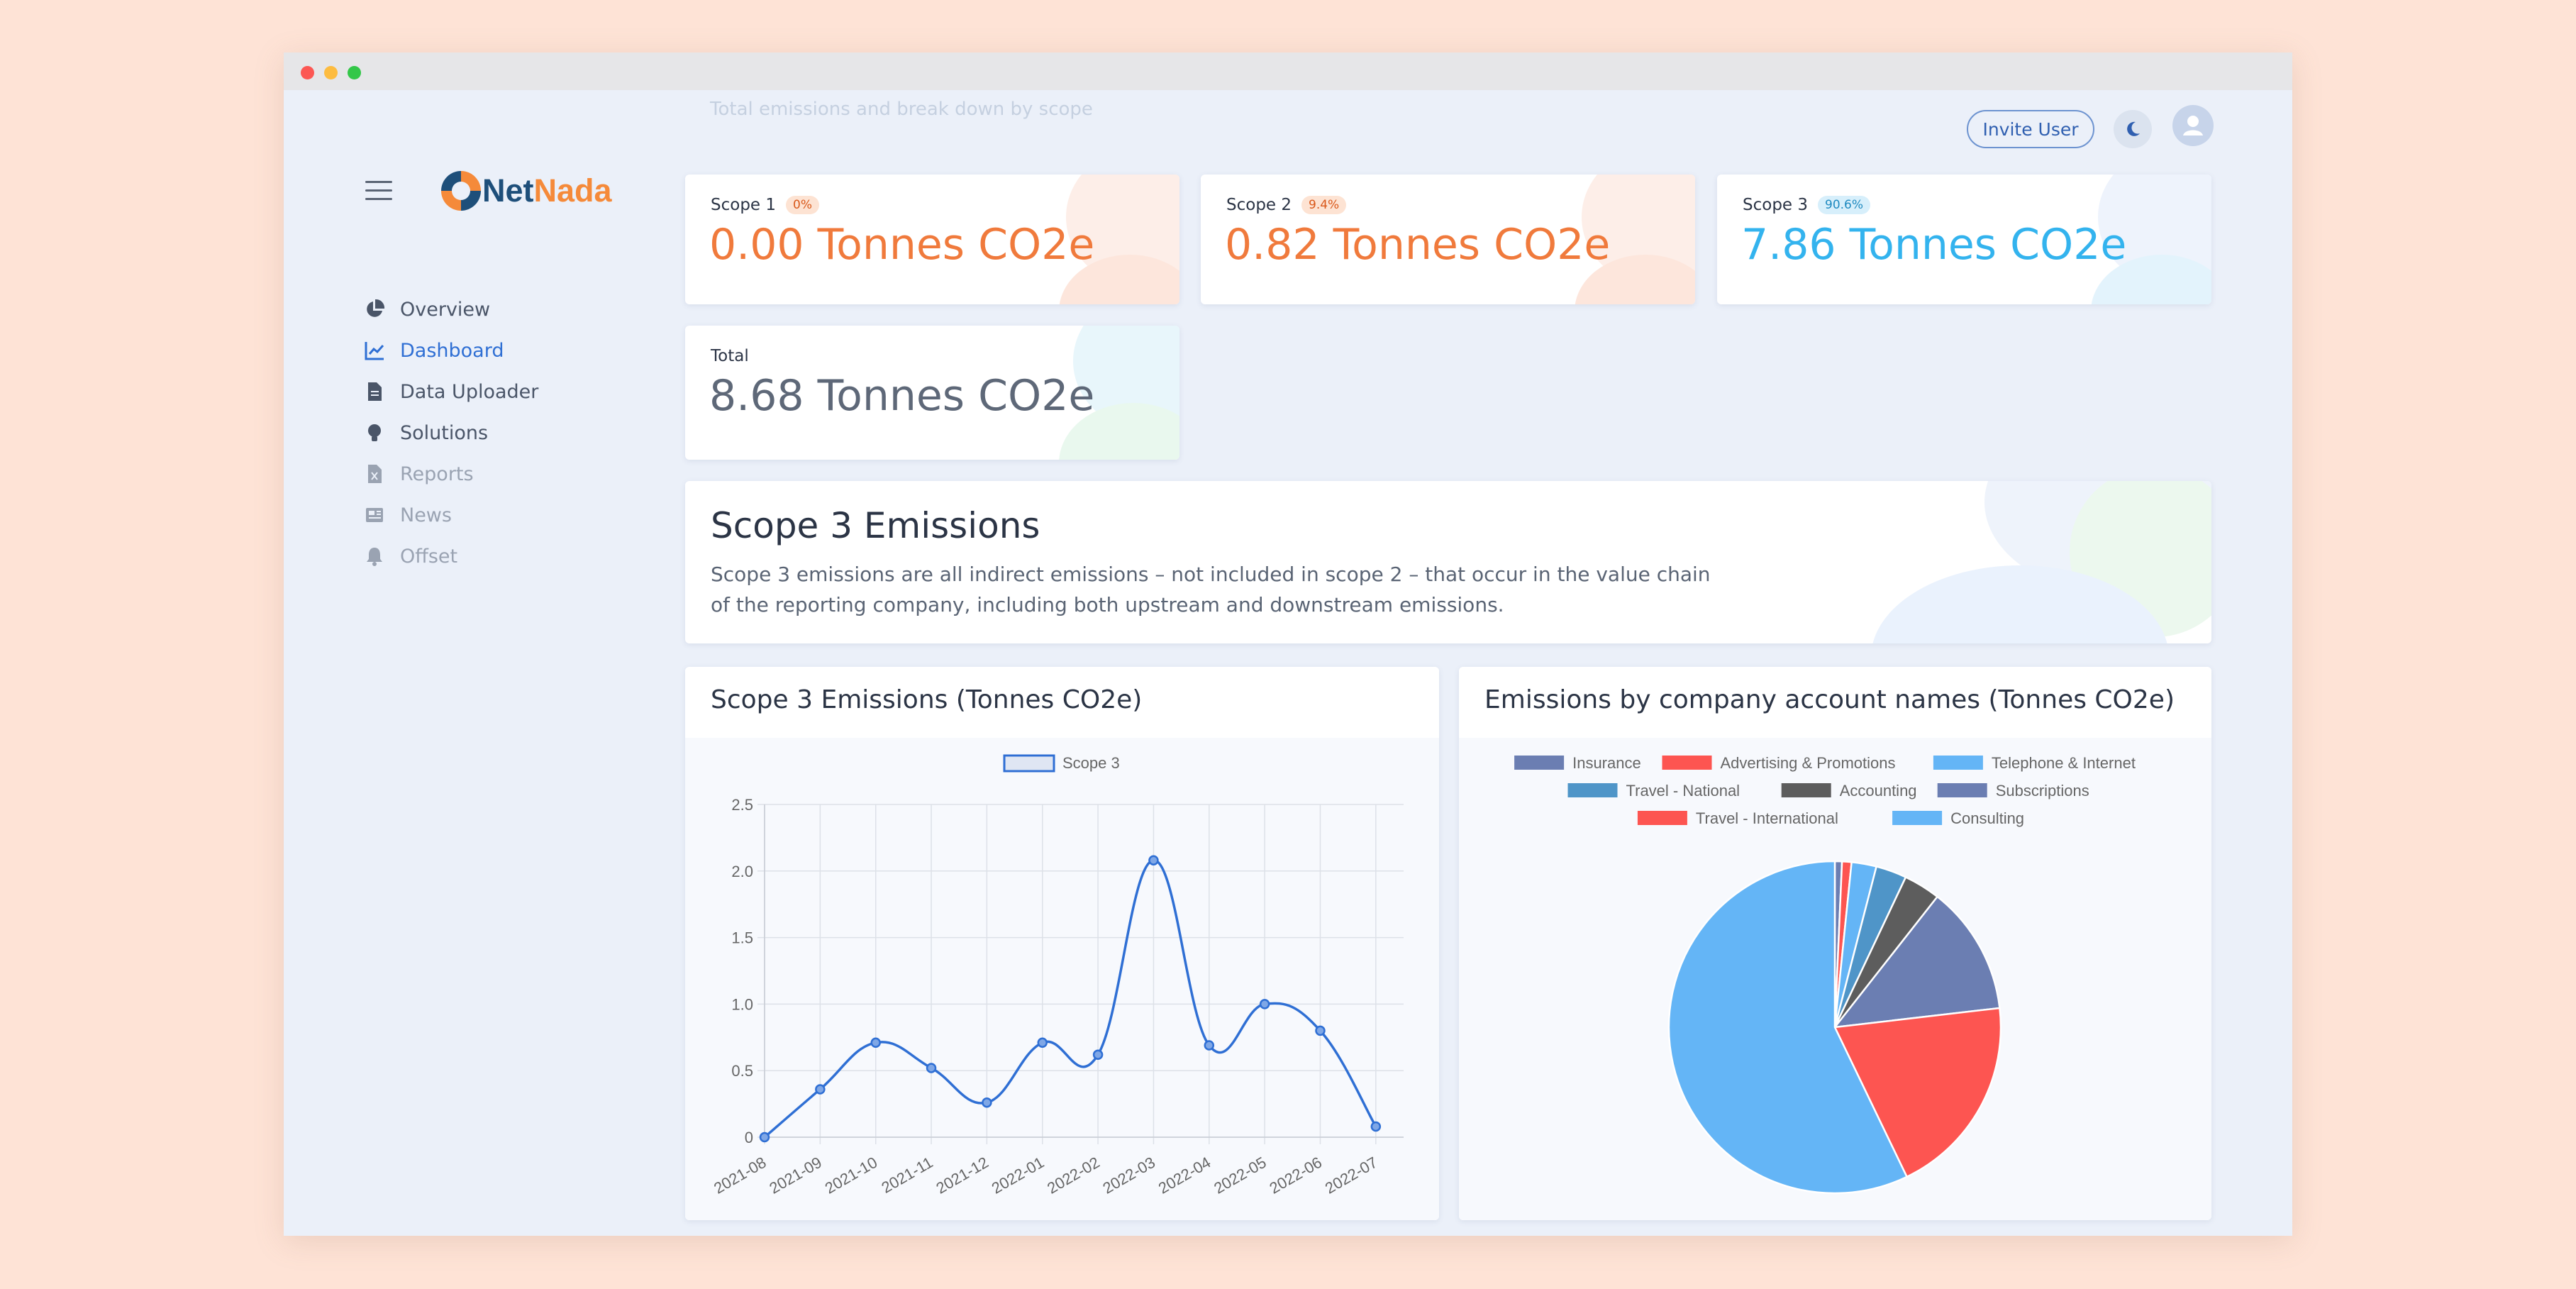  I want to click on x-tick-label: 2022-02, so click(1073, 1175).